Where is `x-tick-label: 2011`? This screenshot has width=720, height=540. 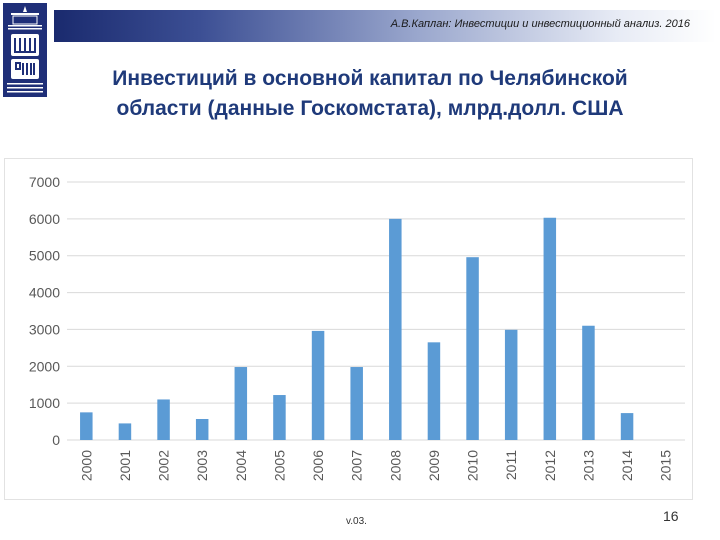 x-tick-label: 2011 is located at coordinates (511, 465).